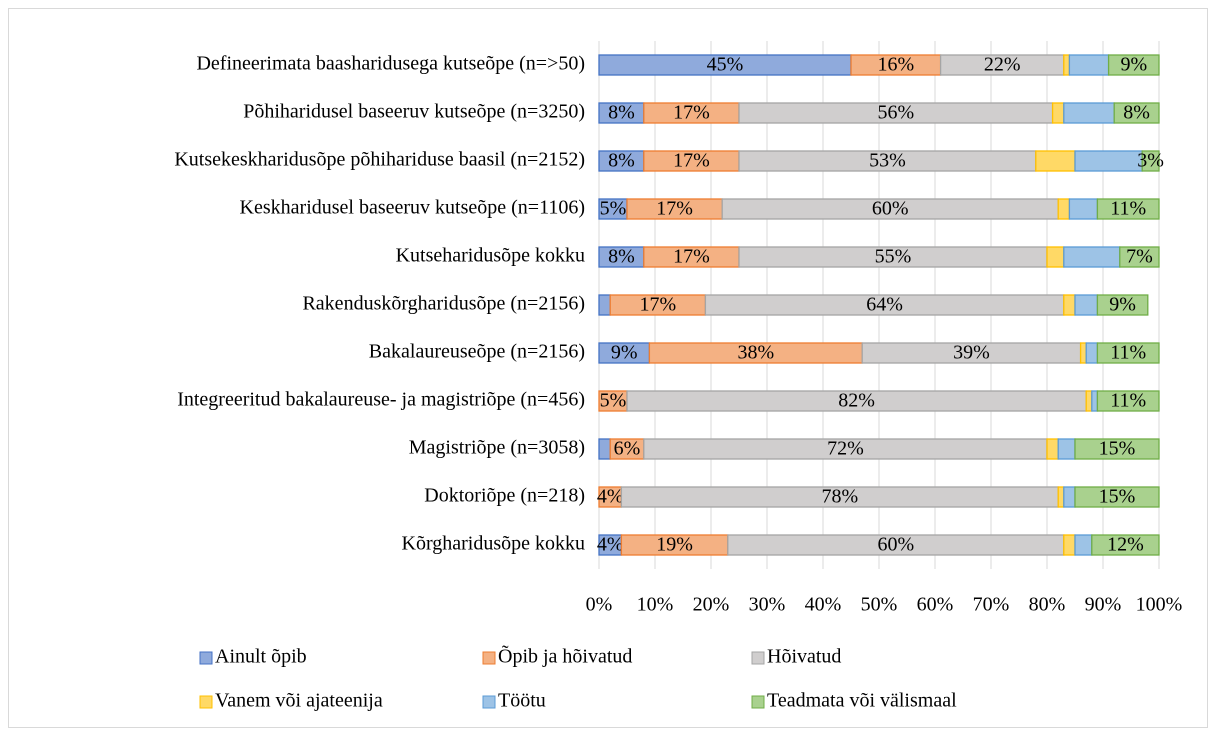 This screenshot has height=729, width=1208. What do you see at coordinates (494, 544) in the screenshot?
I see `category-label: Kõrgharidusõpe kokku` at bounding box center [494, 544].